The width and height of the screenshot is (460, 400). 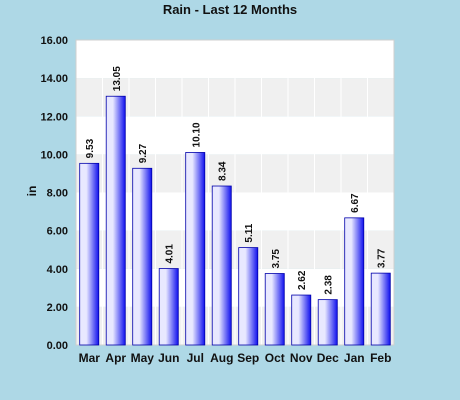 What do you see at coordinates (57, 232) in the screenshot?
I see `y-tick-label: 6.00` at bounding box center [57, 232].